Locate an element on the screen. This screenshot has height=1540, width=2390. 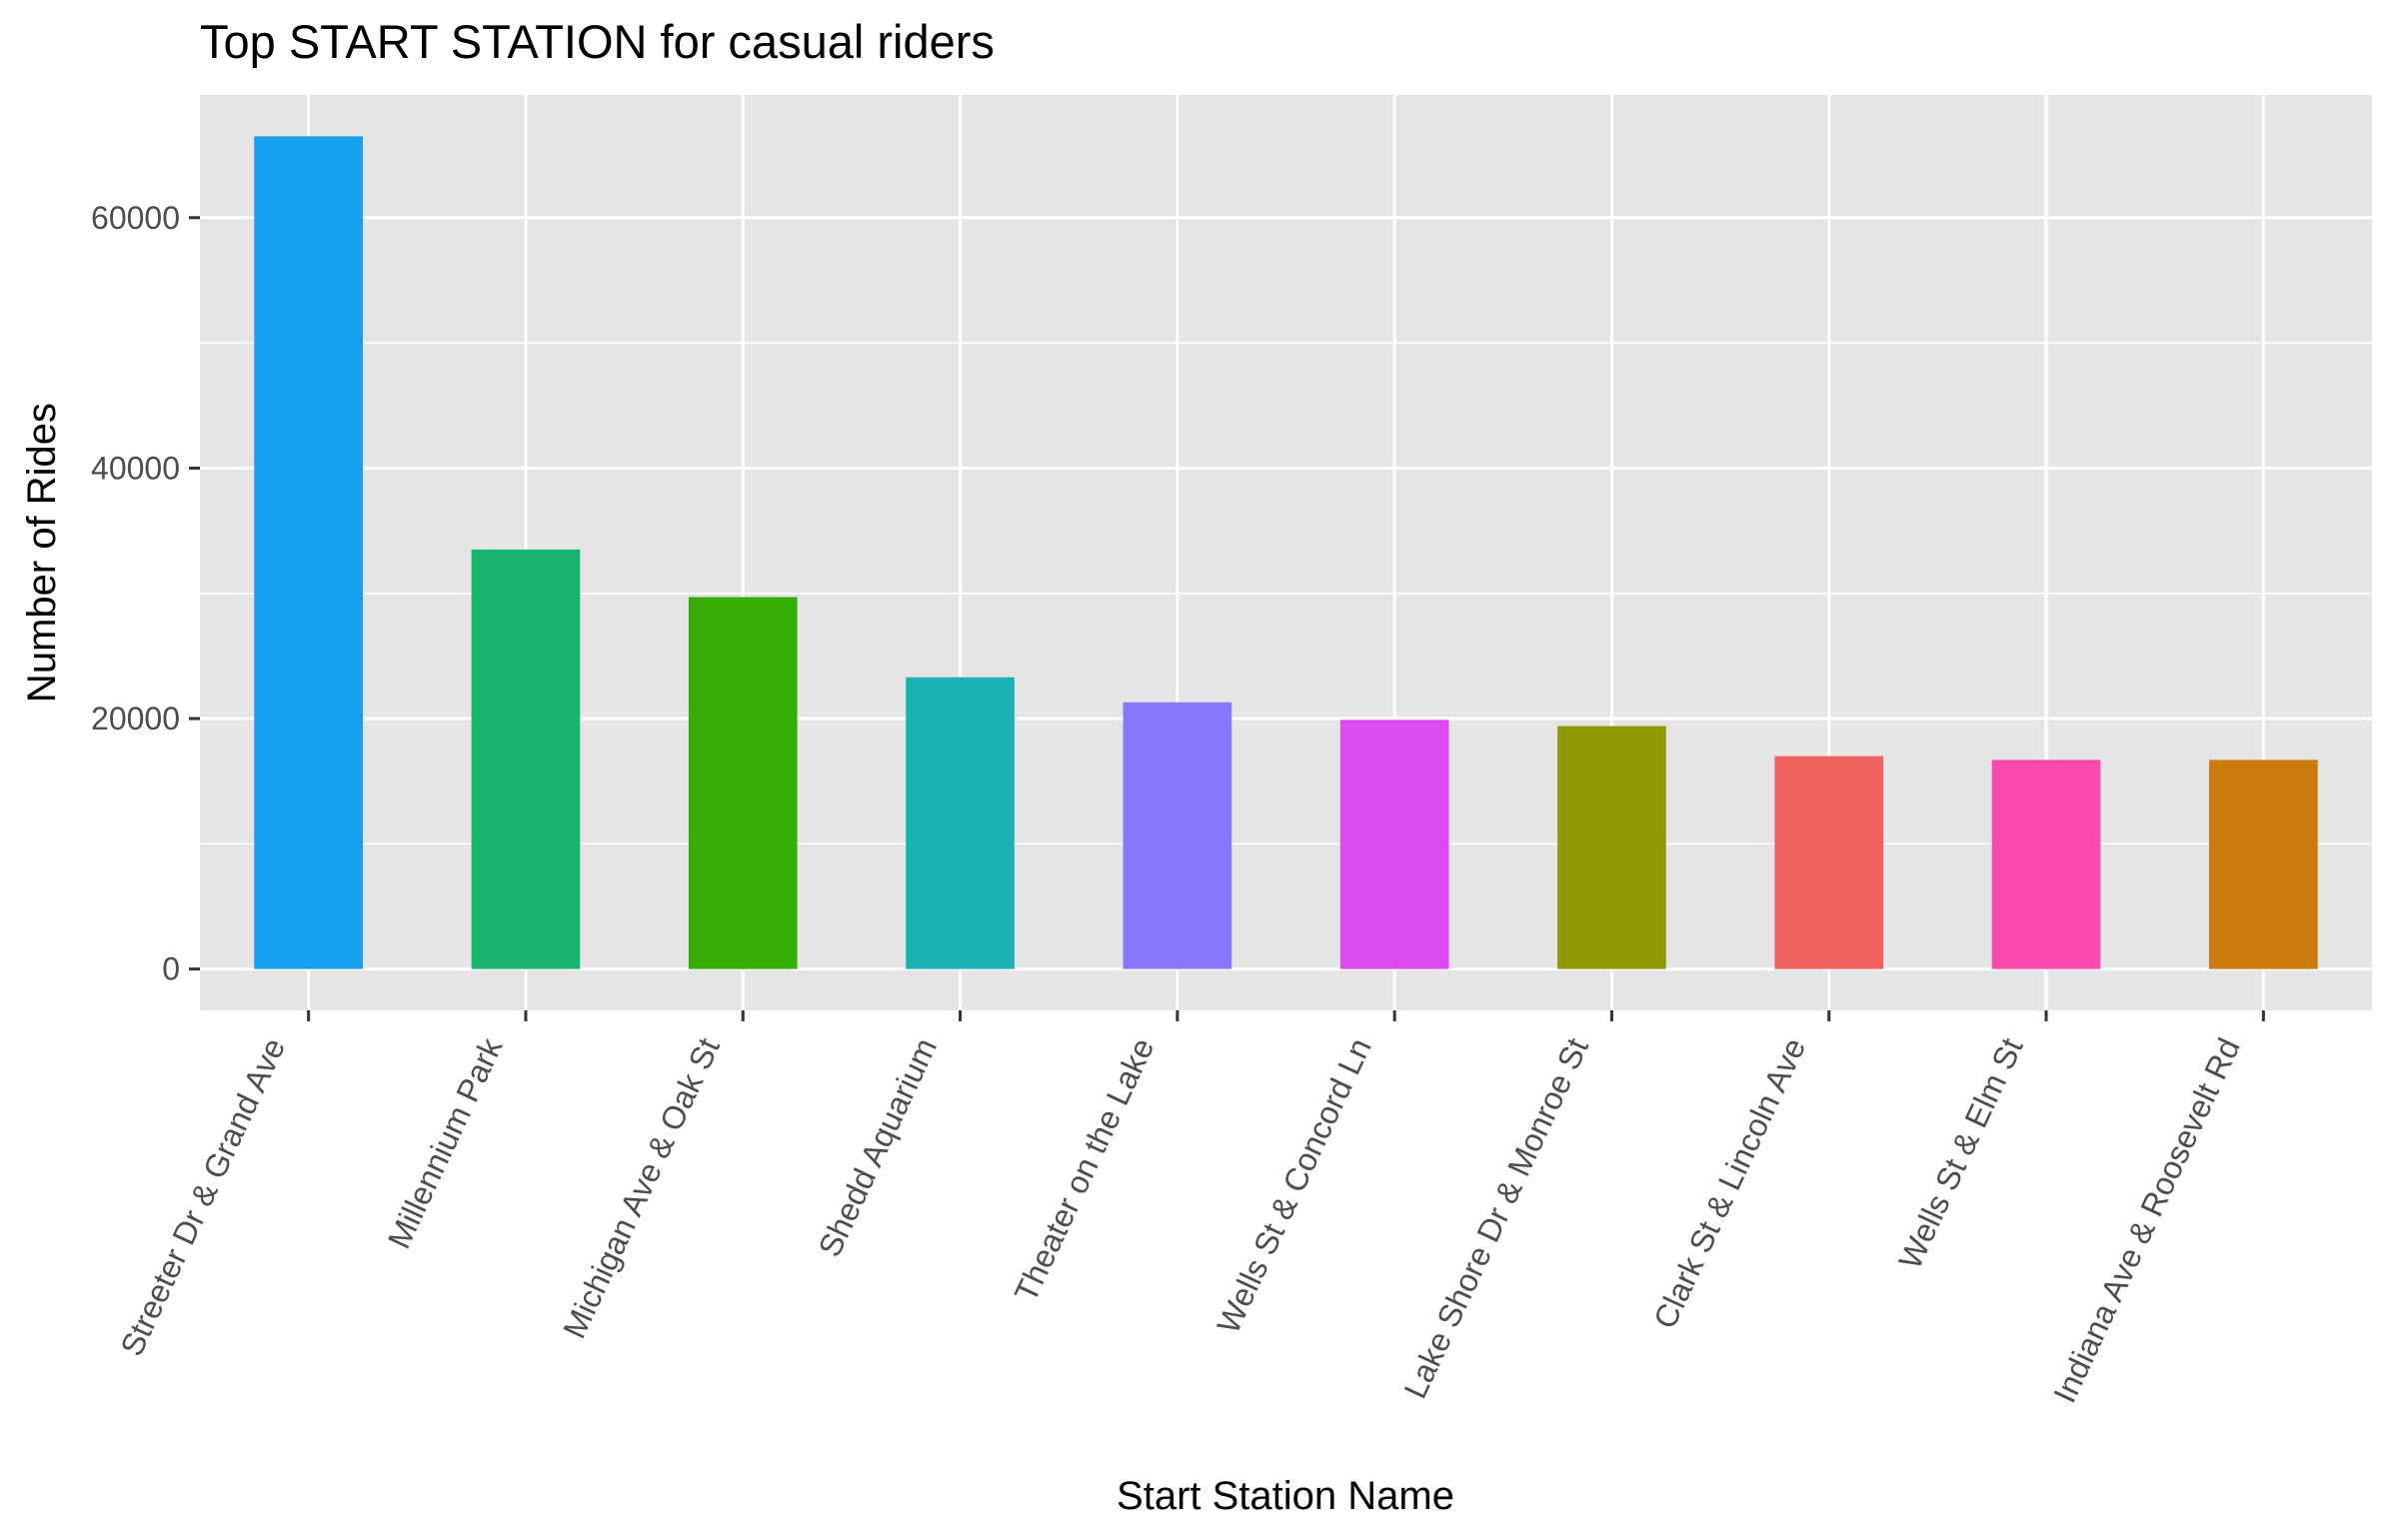
x-tick-label: Wells St & Concord Ln is located at coordinates (1293, 1185).